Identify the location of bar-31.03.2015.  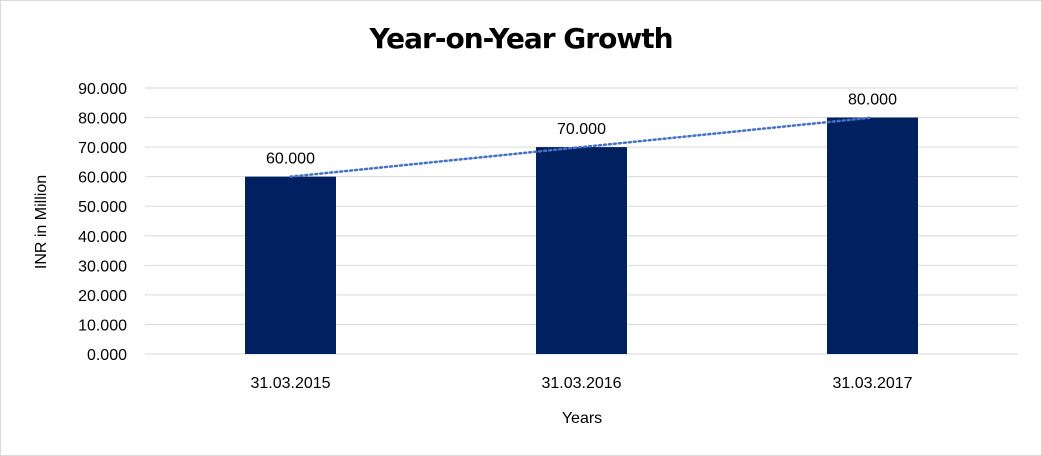
(290, 265).